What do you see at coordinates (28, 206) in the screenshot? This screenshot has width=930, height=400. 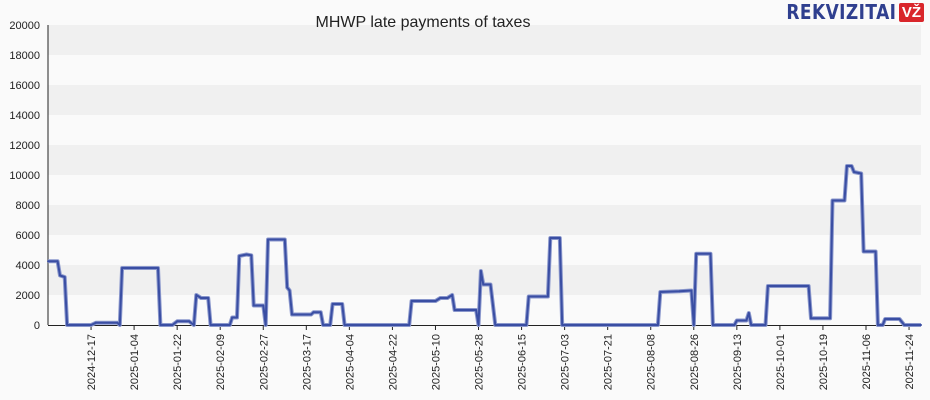 I see `y-tick-label: 8000` at bounding box center [28, 206].